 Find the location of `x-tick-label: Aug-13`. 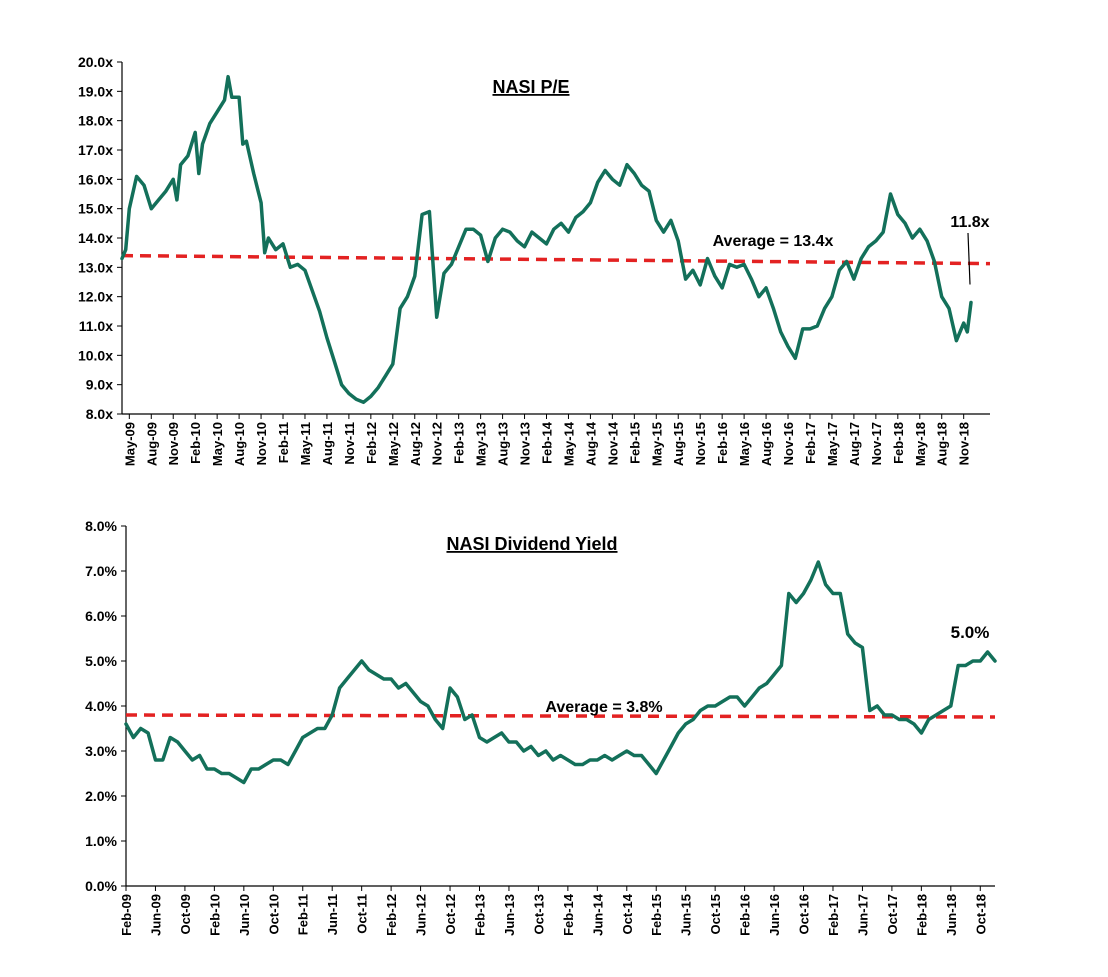

x-tick-label: Aug-13 is located at coordinates (503, 444).